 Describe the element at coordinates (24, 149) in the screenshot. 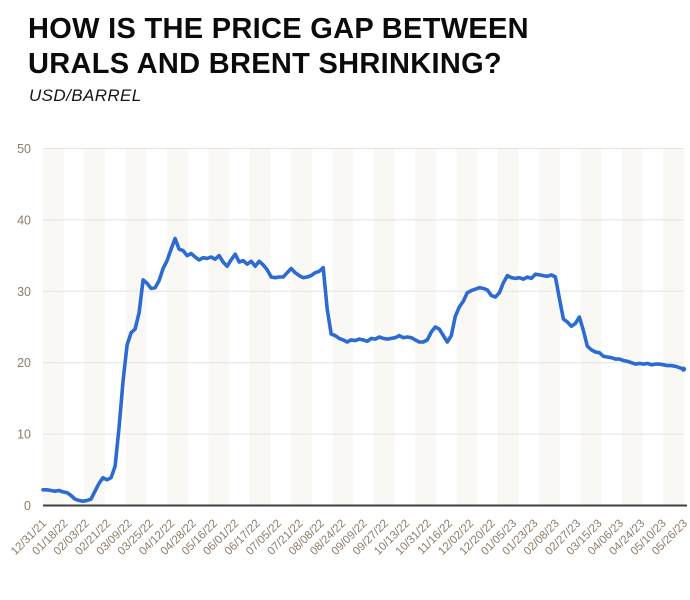

I see `y-axis-tick-label: 50` at that location.